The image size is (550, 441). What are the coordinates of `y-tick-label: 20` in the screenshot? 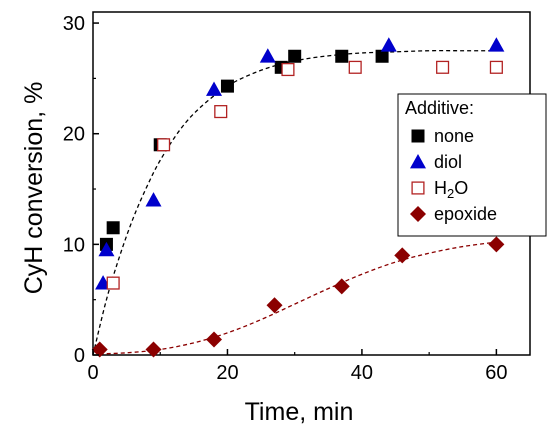 It's located at (74, 135).